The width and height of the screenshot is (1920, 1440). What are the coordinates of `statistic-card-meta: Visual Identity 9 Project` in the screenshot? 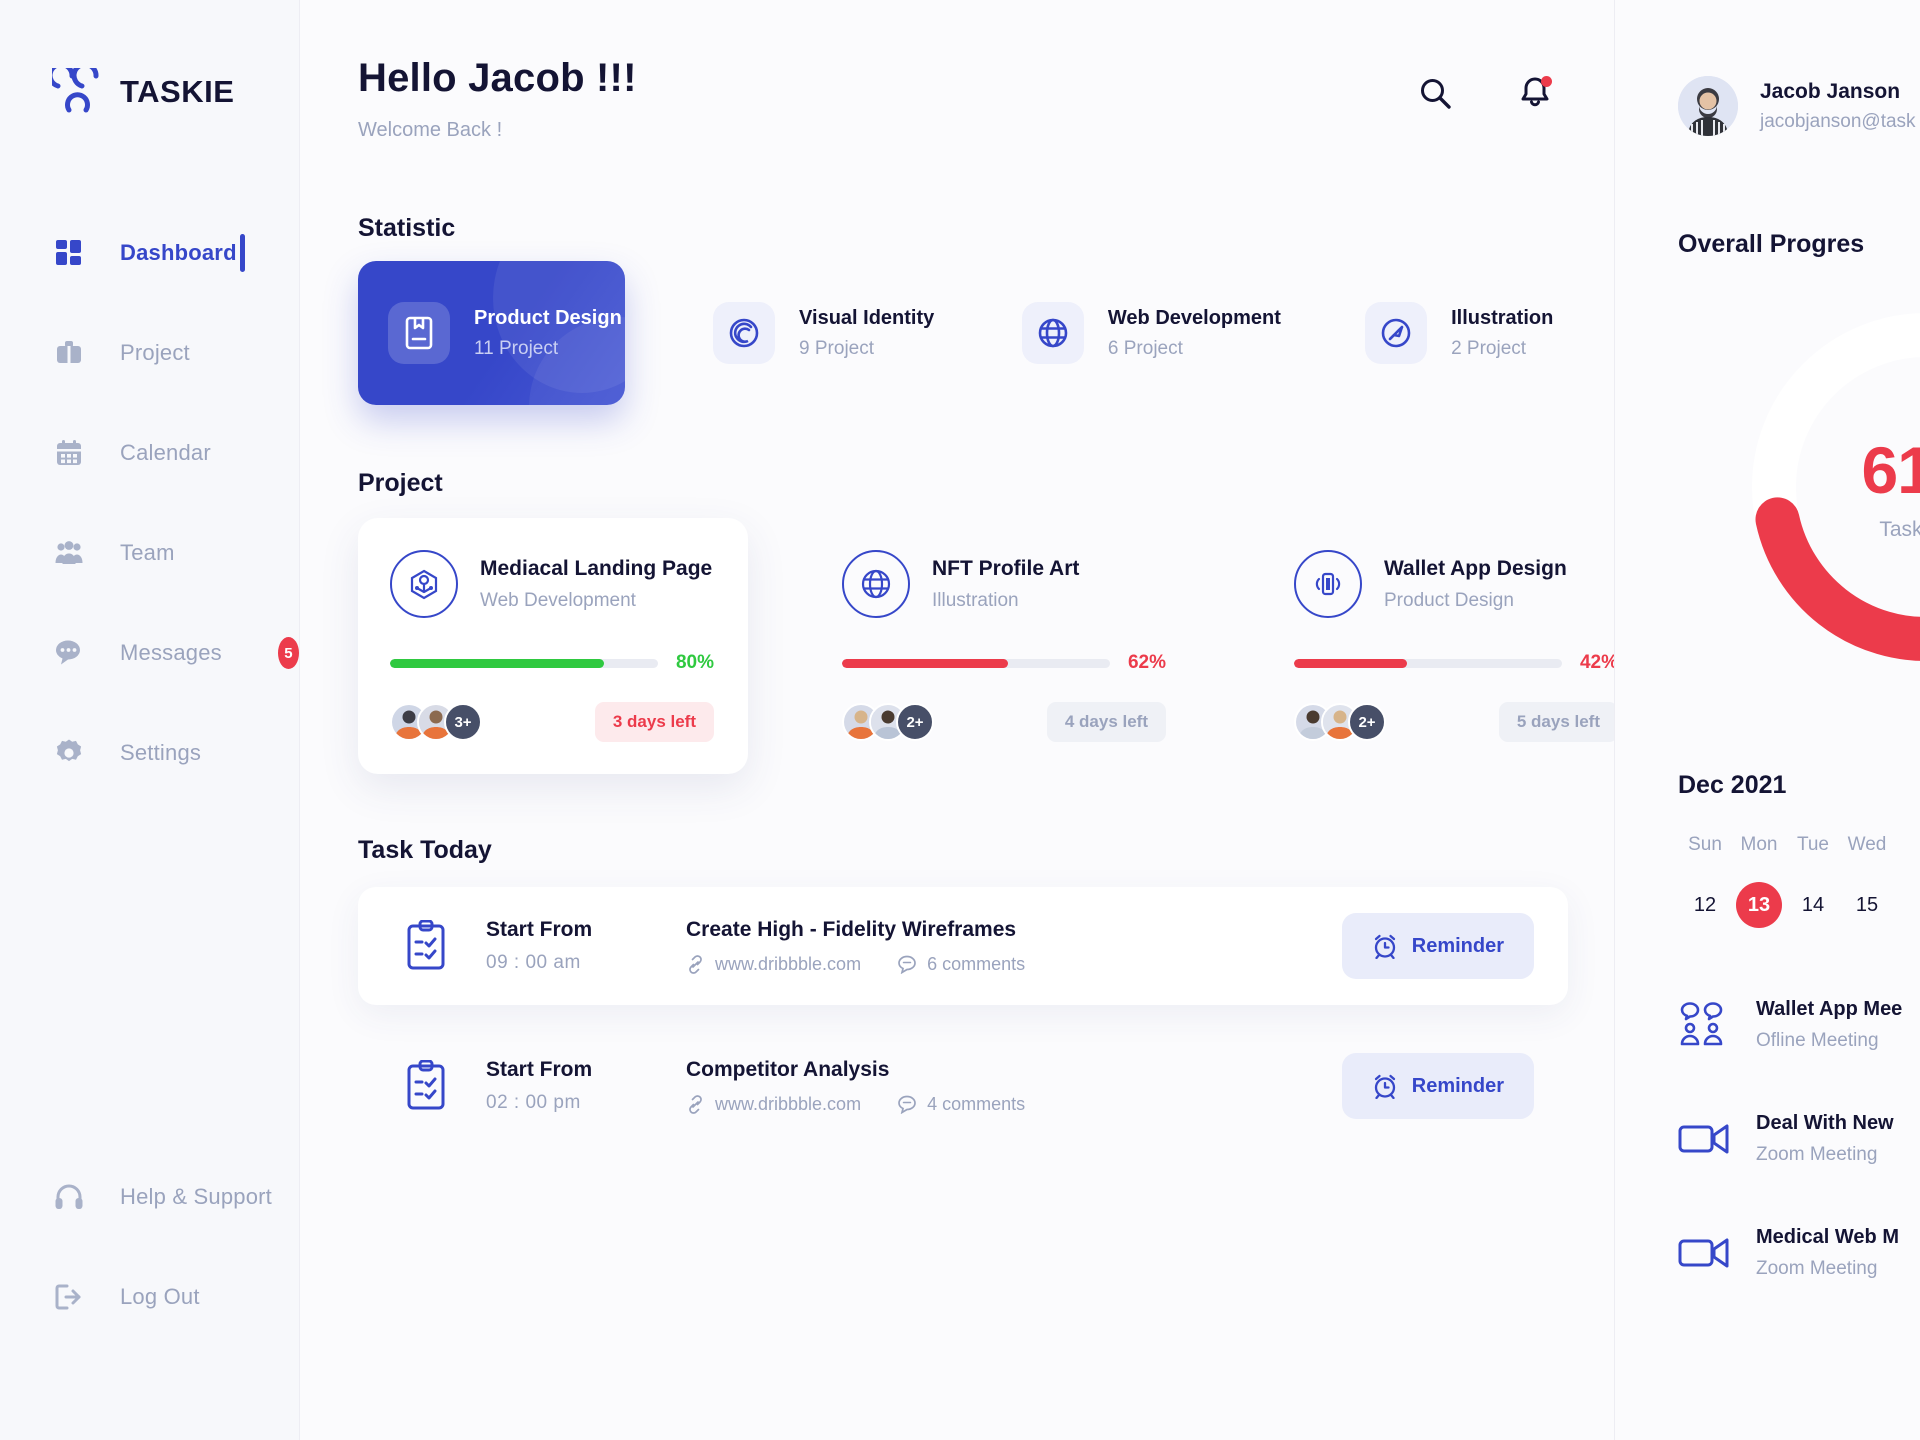 It's located at (866, 333).